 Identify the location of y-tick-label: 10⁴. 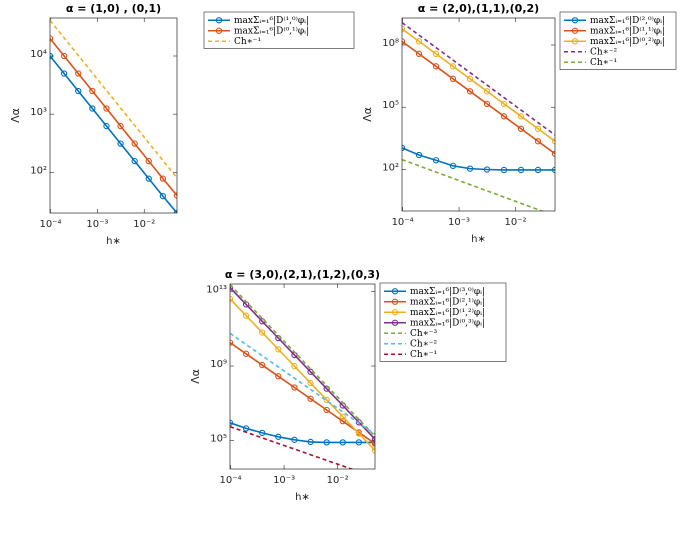
(38, 54).